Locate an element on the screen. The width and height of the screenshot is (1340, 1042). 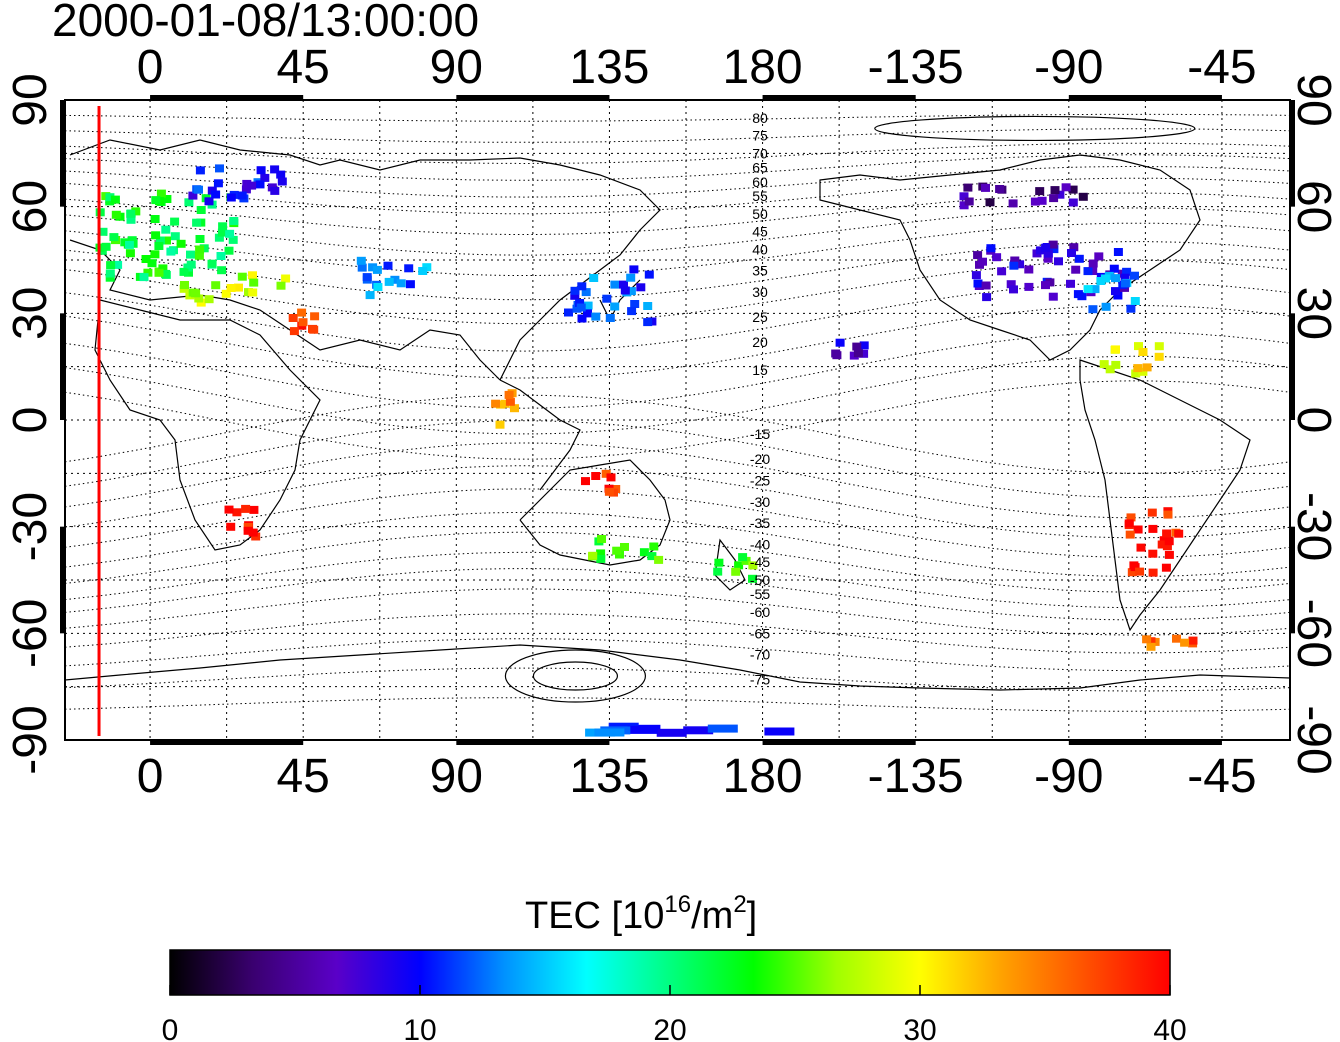
bottom-tick-bar is located at coordinates (1145, 742).